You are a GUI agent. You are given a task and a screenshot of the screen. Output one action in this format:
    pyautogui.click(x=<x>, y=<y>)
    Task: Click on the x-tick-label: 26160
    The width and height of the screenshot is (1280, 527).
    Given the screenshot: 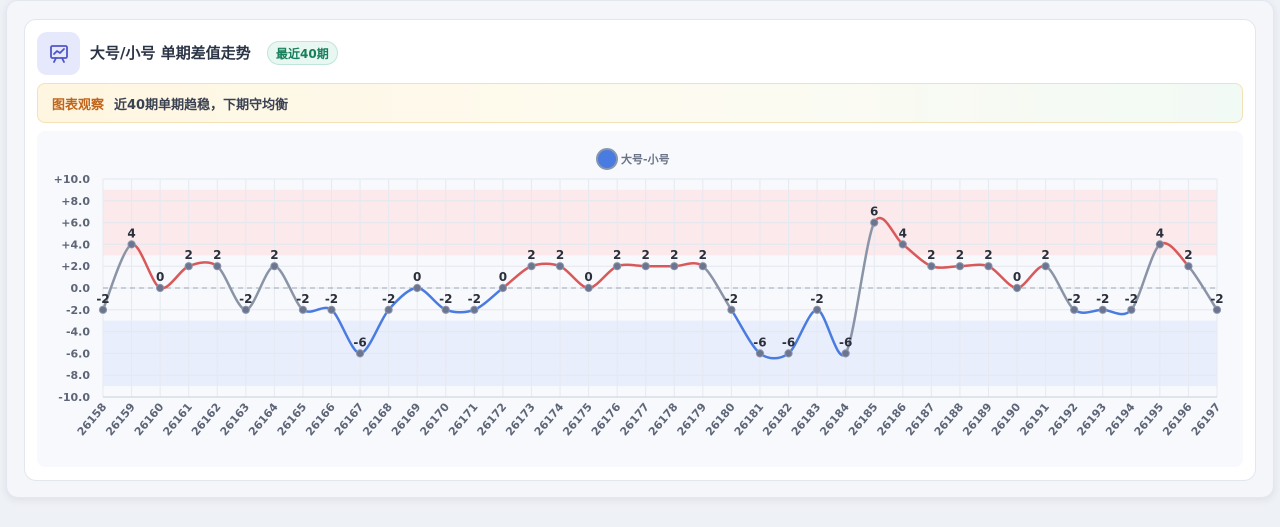 What is the action you would take?
    pyautogui.click(x=149, y=419)
    